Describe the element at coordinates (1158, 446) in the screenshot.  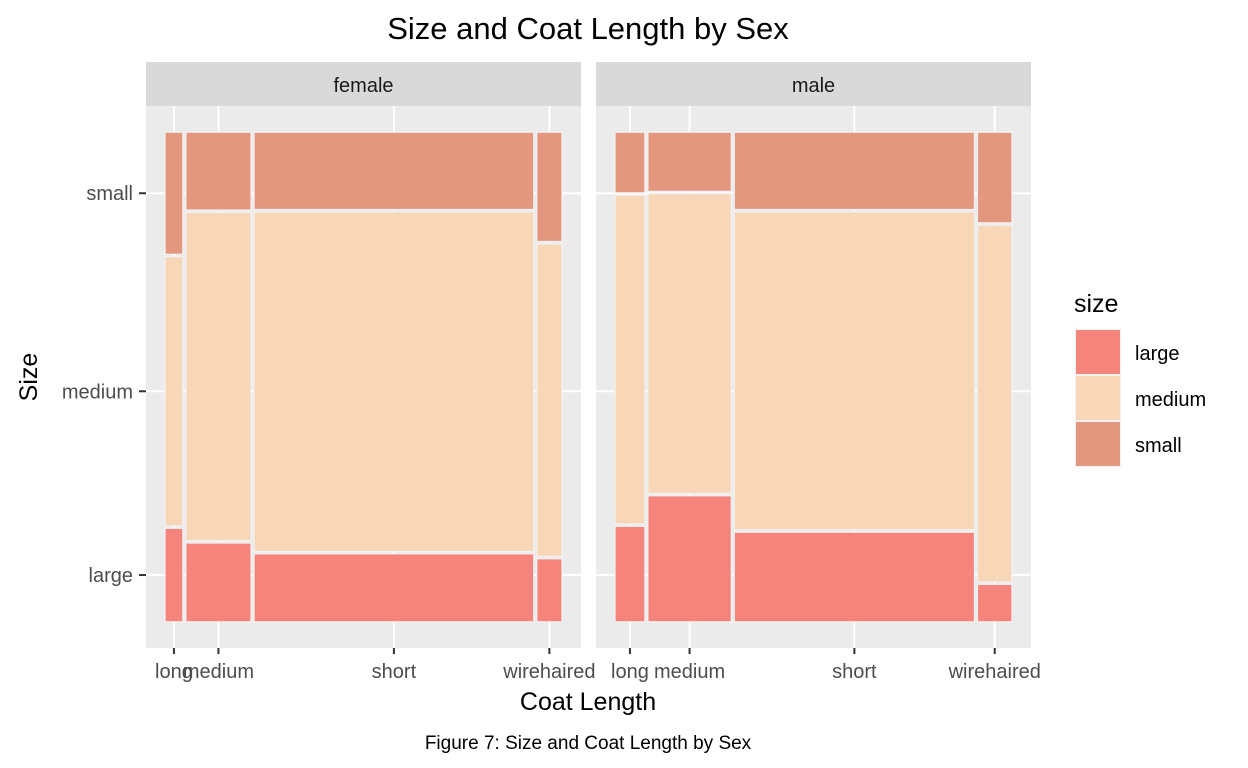
I see `legend-label: small` at that location.